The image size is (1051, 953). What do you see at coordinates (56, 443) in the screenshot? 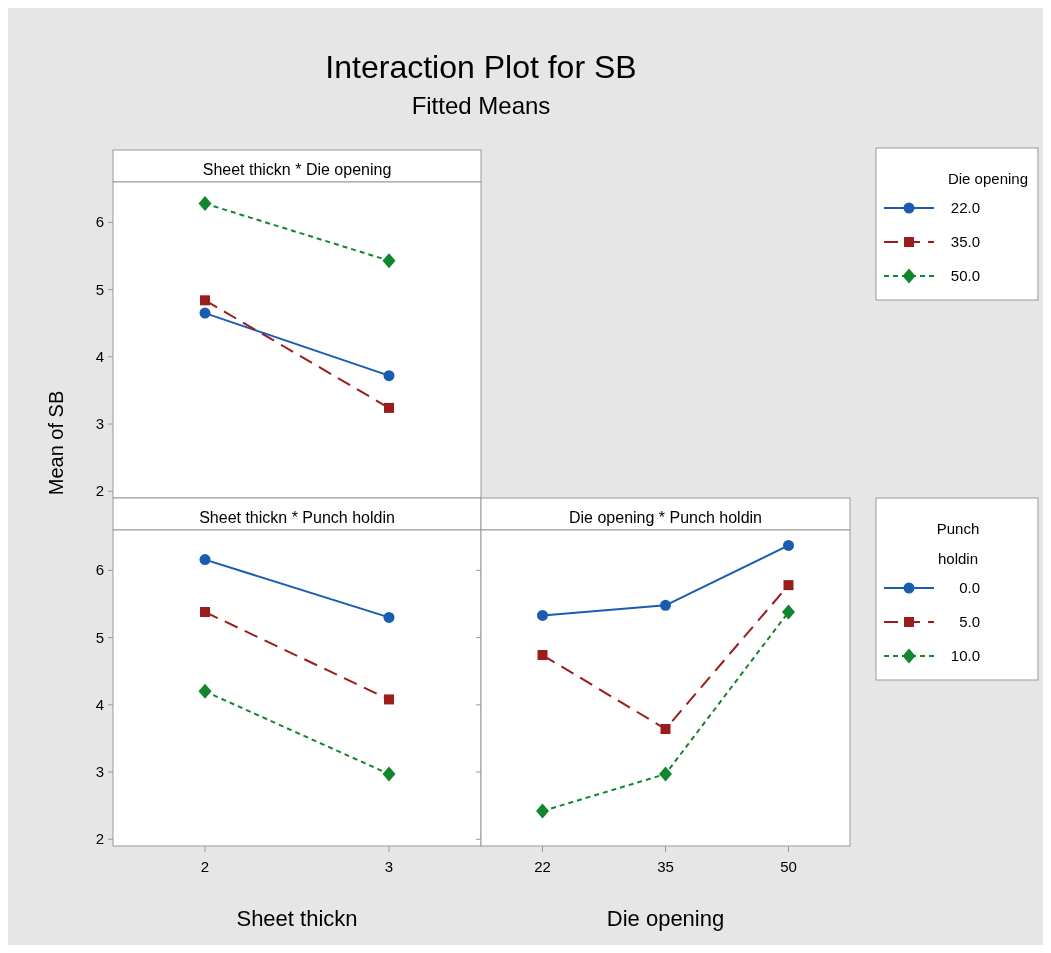
I see `y-axis-title: Mean of SB` at bounding box center [56, 443].